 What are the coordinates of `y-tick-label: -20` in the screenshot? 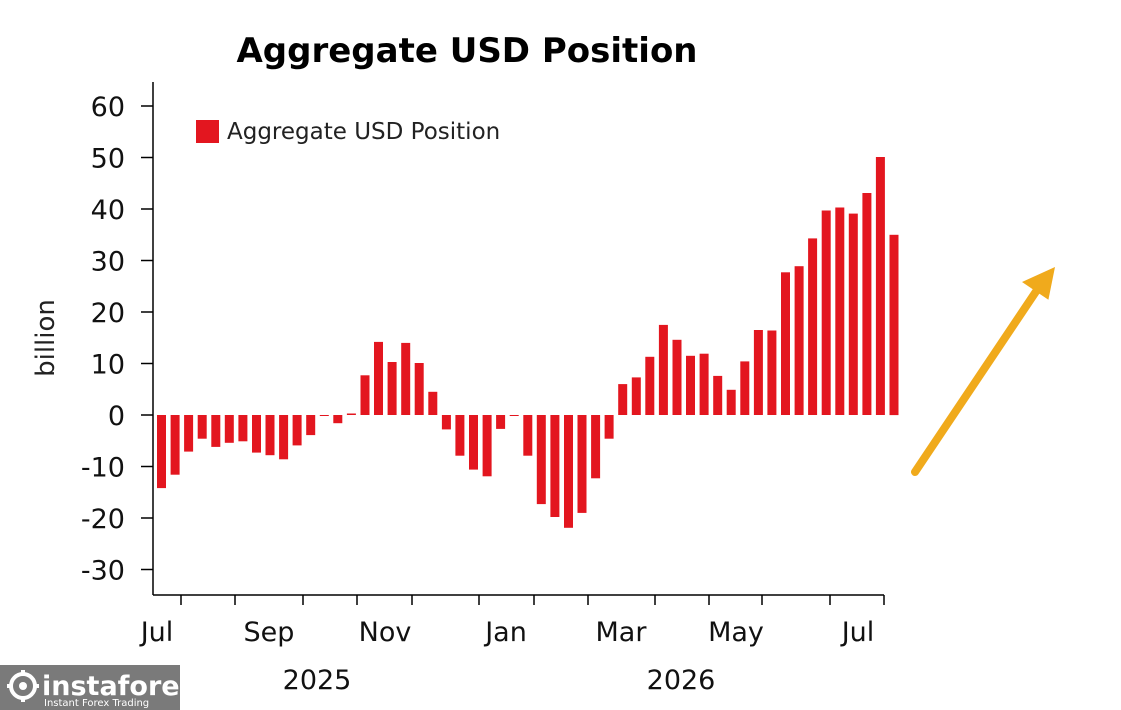 It's located at (103, 519).